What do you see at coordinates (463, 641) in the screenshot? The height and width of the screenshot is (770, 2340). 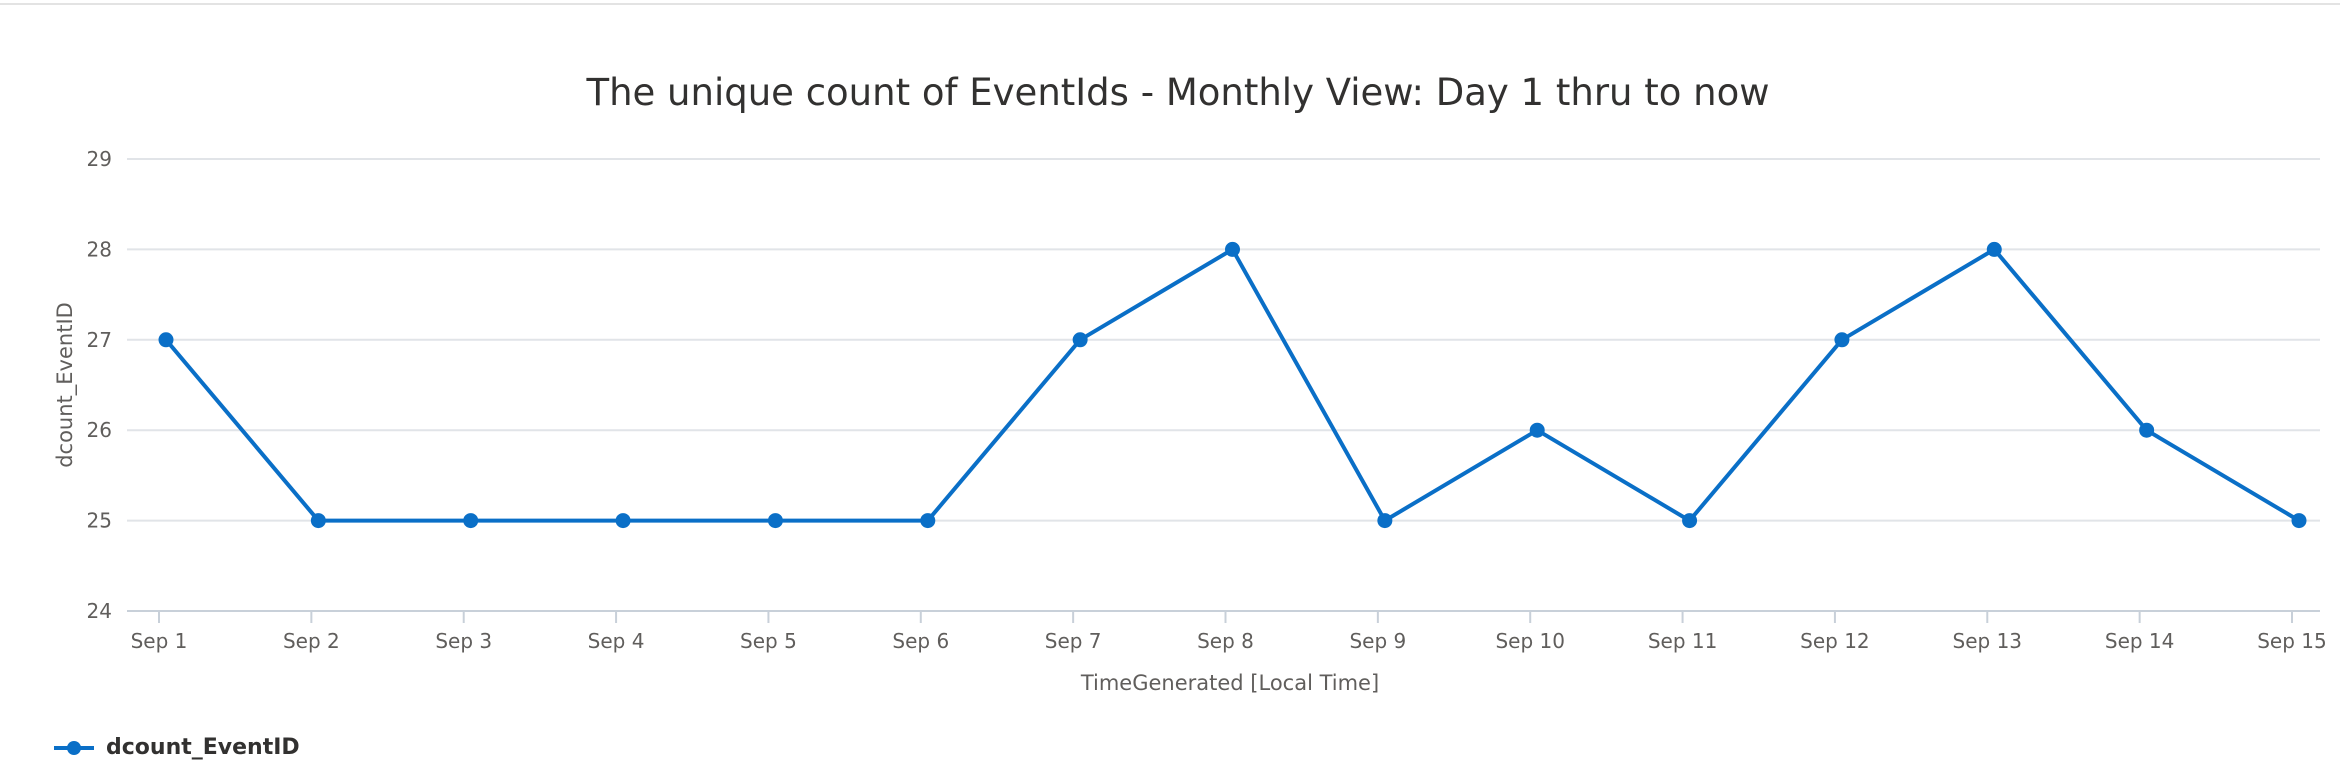 I see `x-tick-label: Sep 3` at bounding box center [463, 641].